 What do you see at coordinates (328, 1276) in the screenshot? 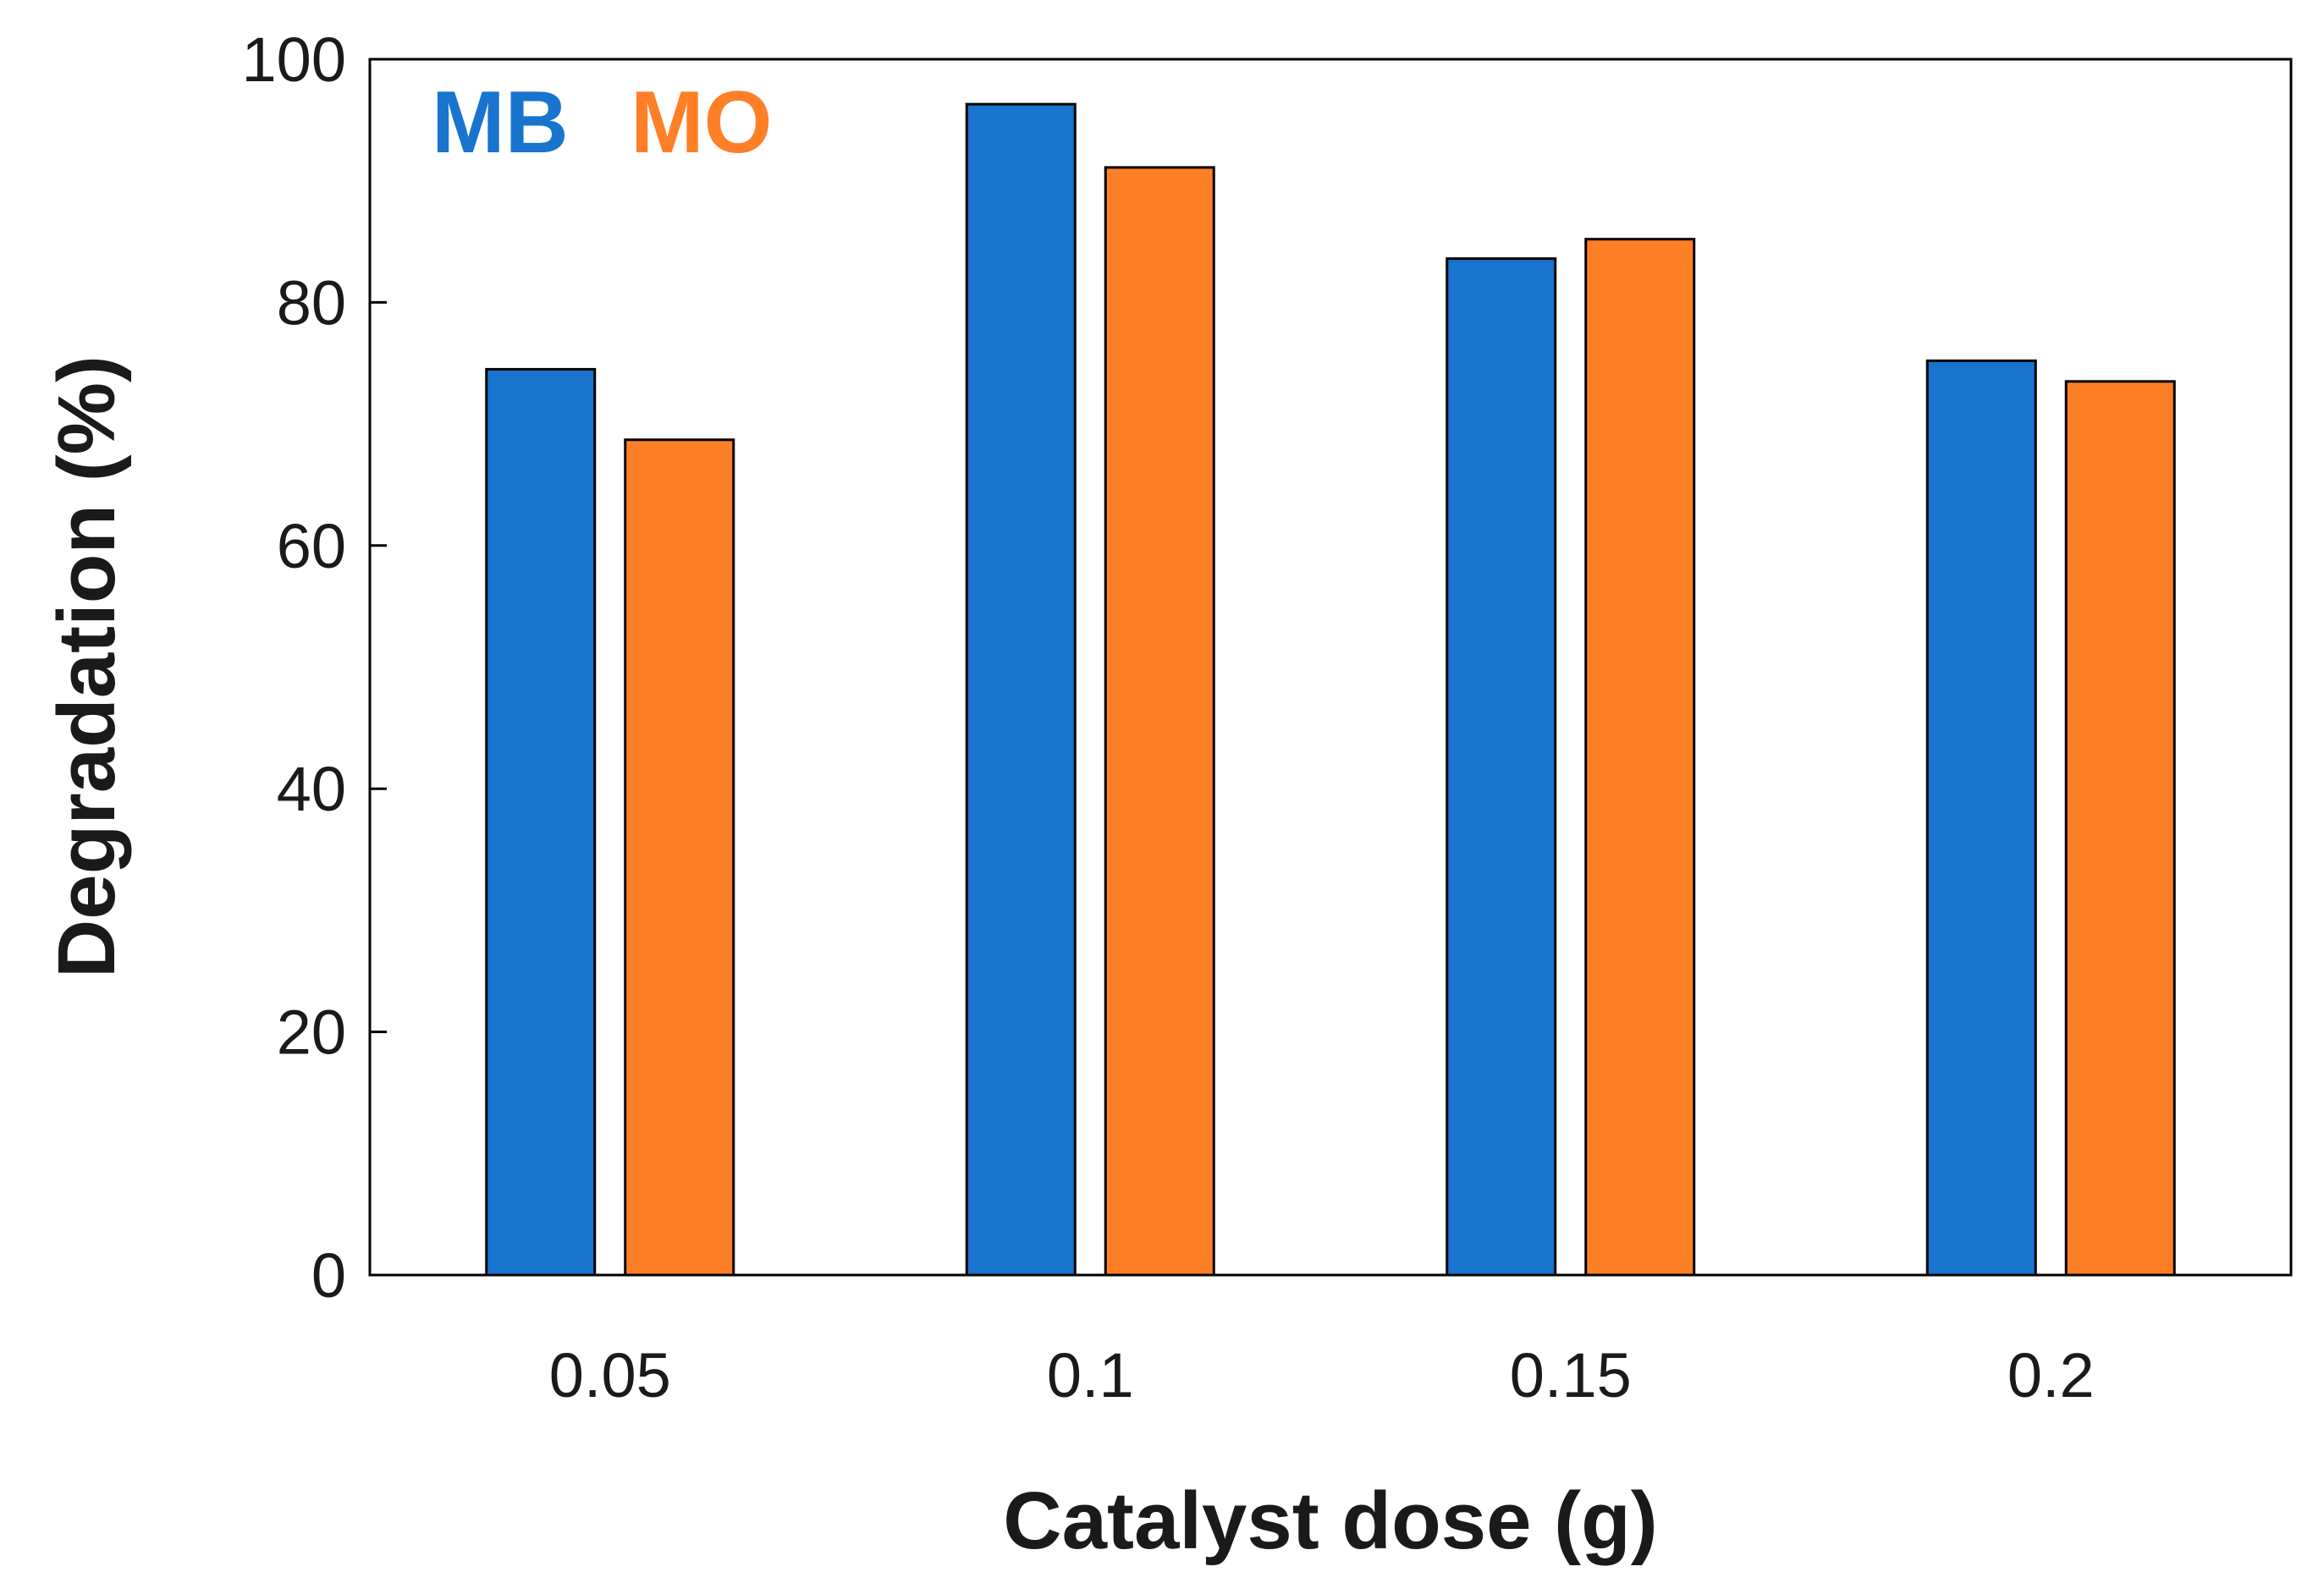
I see `y-tick-label: 0` at bounding box center [328, 1276].